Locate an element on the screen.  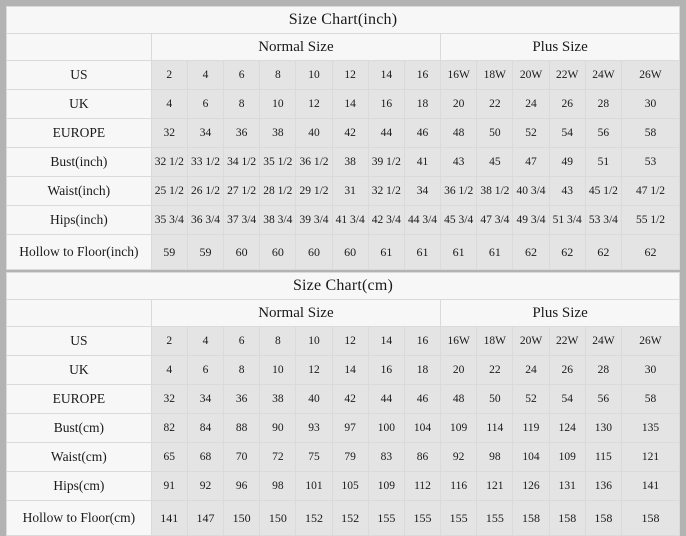
table-cell: 28 is located at coordinates (603, 104).